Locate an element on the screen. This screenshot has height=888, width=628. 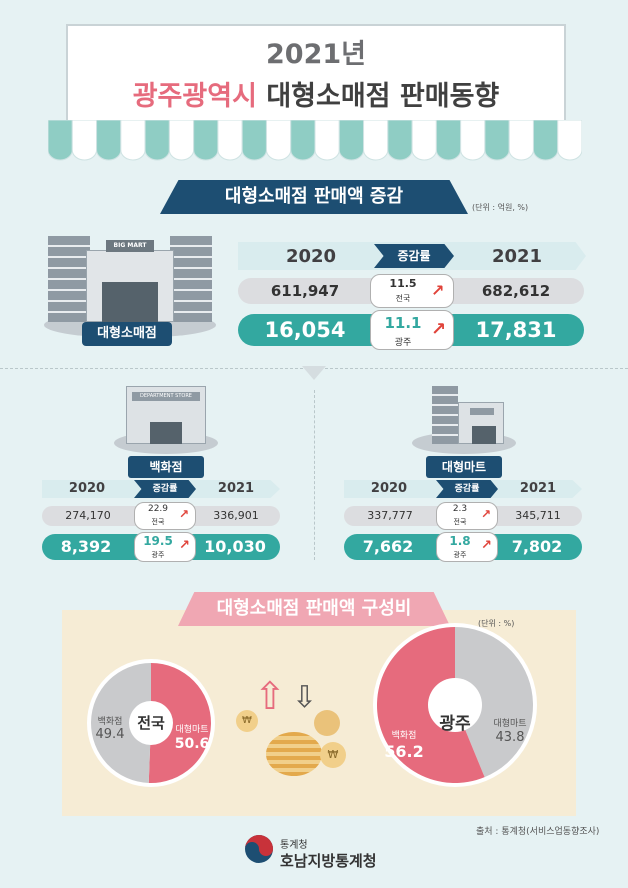
mart-sign: BIG MART is located at coordinates (130, 246).